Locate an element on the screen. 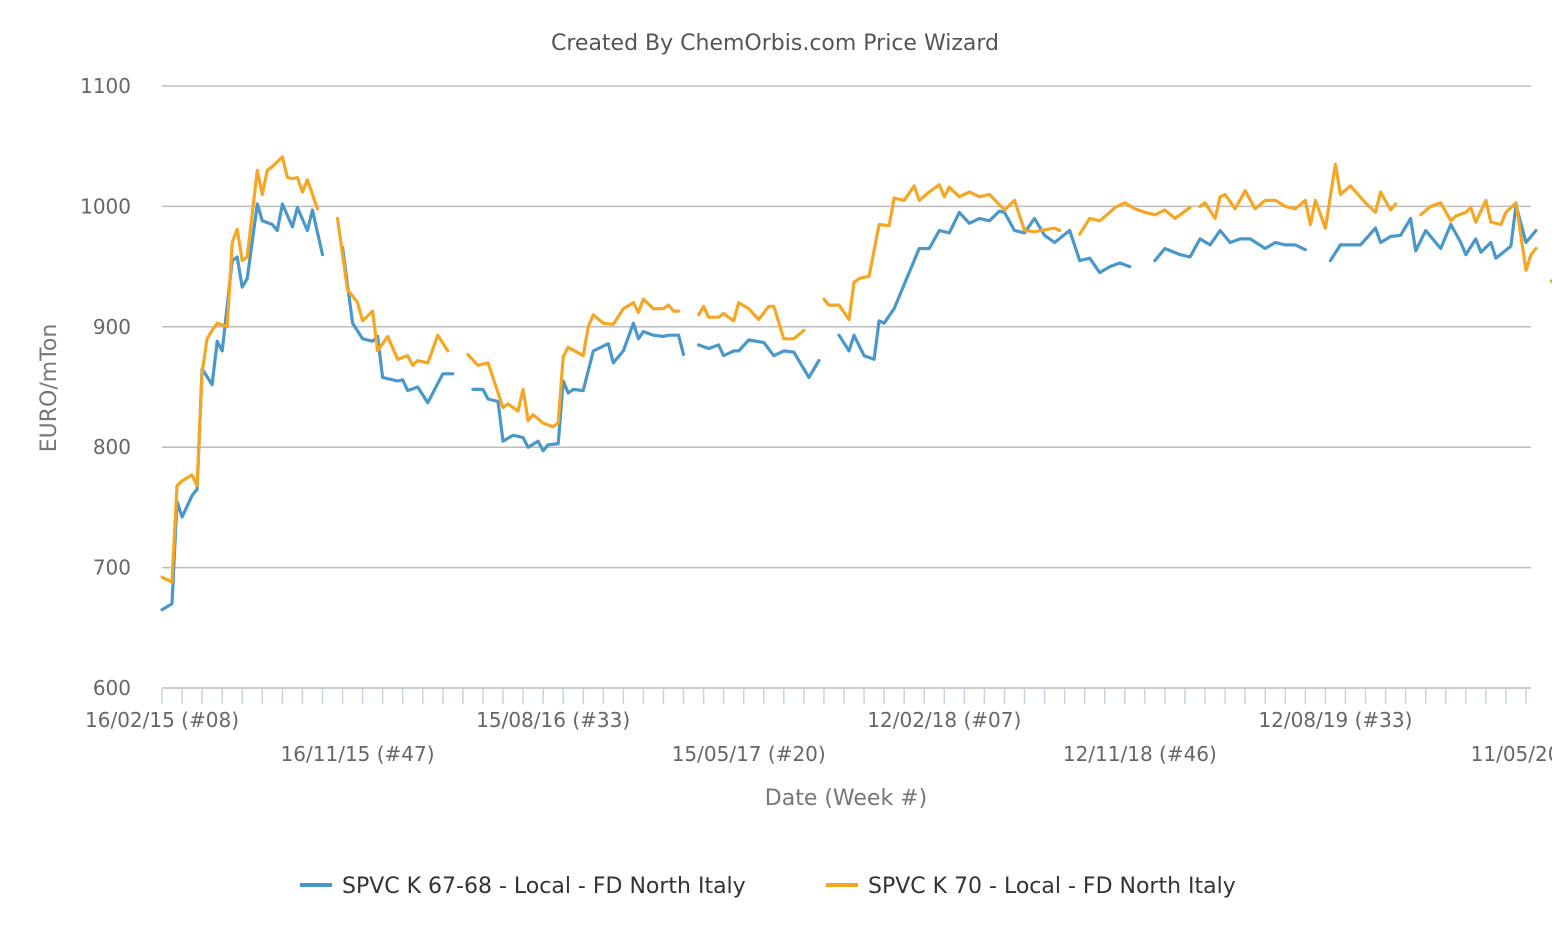 The height and width of the screenshot is (930, 1552). x-tick-label: 15/05/17 (#20) is located at coordinates (749, 754).